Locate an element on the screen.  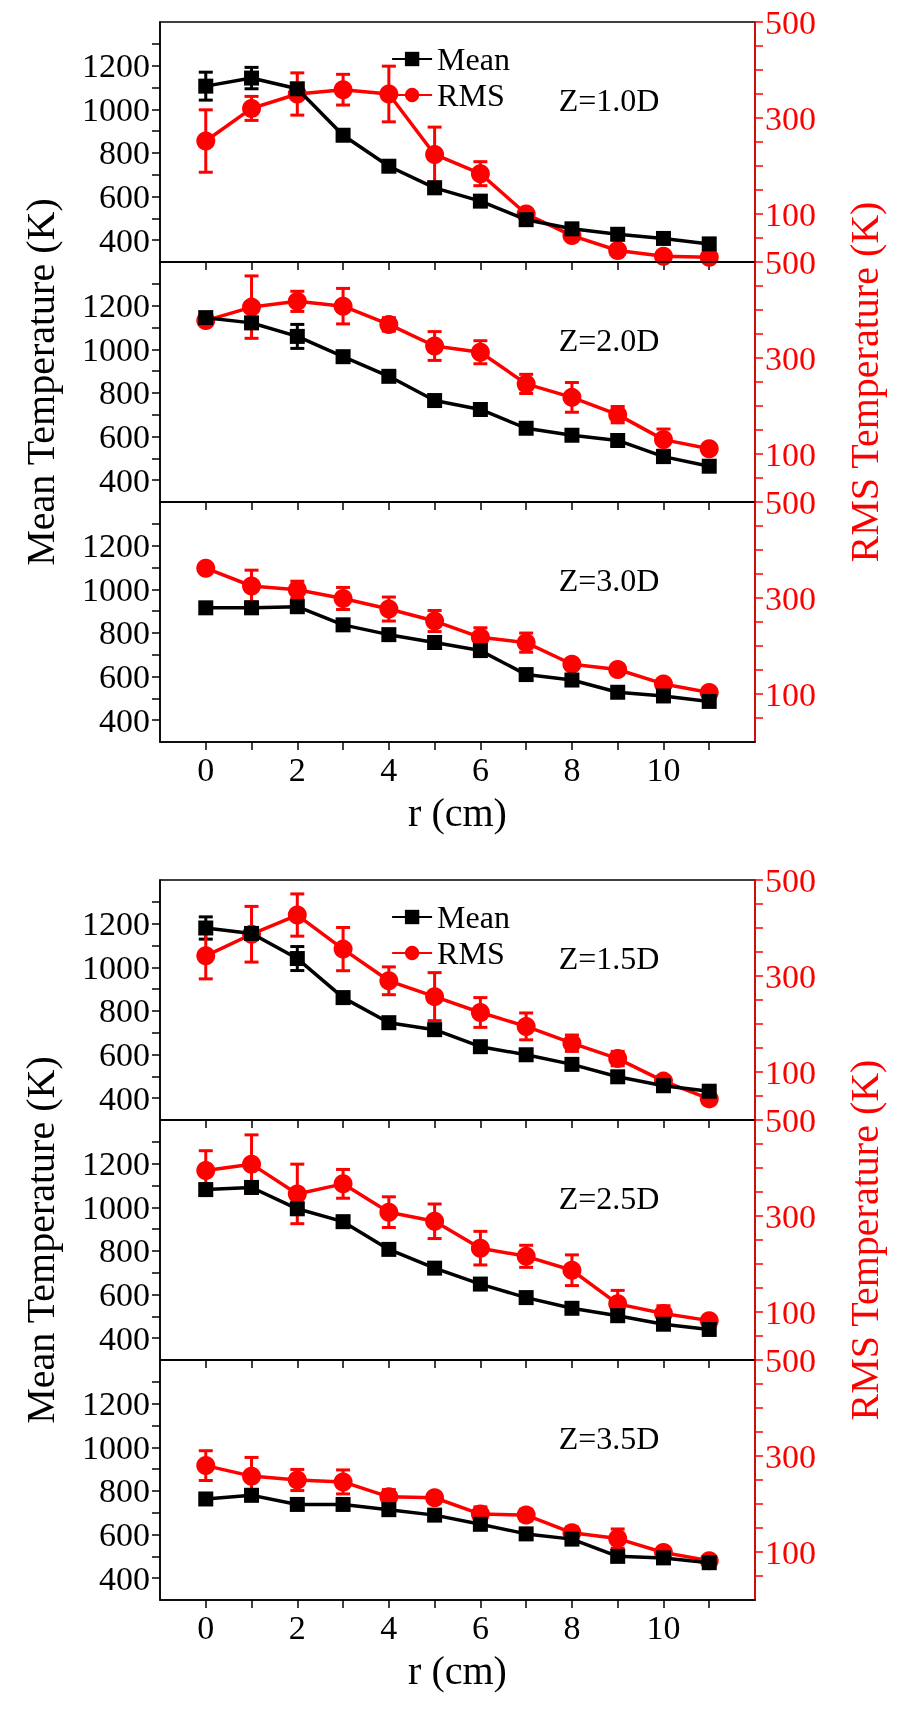
x-tick-label: 10 is located at coordinates (663, 1627).